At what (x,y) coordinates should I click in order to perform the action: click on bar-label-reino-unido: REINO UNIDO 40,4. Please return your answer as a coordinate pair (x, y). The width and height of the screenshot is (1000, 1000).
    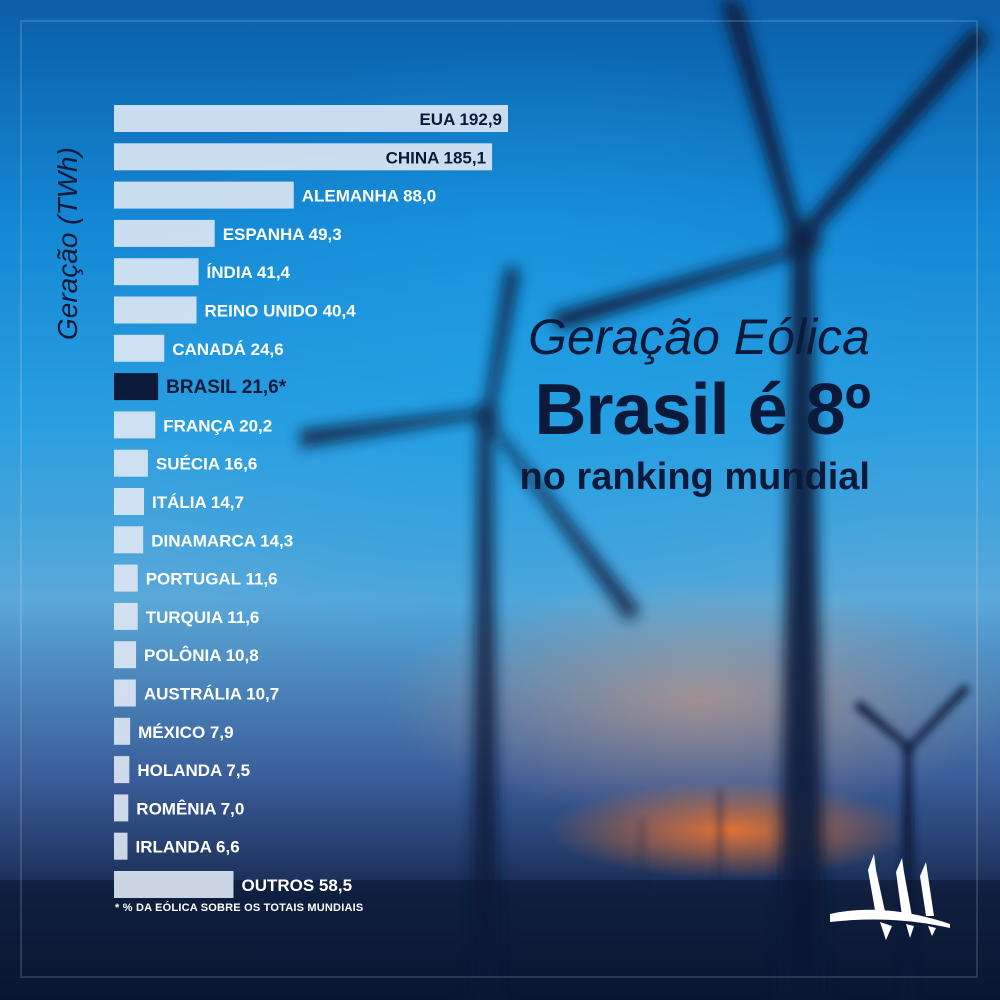
    Looking at the image, I should click on (281, 311).